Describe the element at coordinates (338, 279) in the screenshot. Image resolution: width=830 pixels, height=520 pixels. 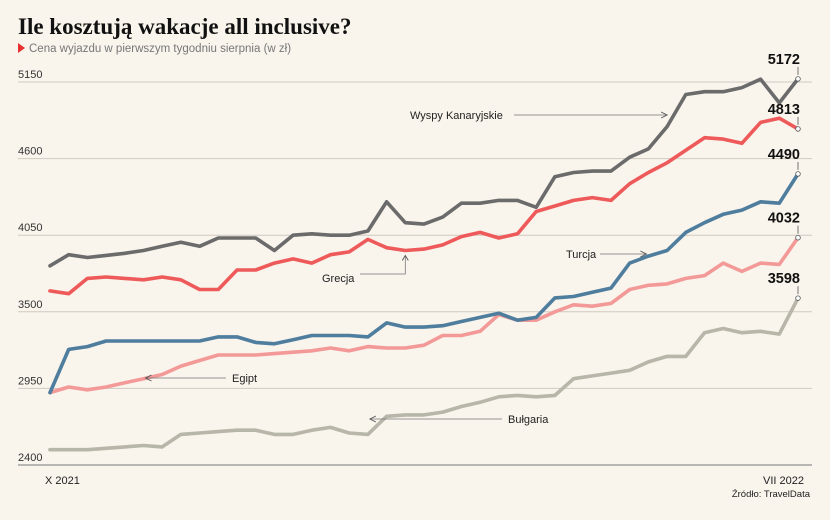
I see `annotation-label: Grecja` at that location.